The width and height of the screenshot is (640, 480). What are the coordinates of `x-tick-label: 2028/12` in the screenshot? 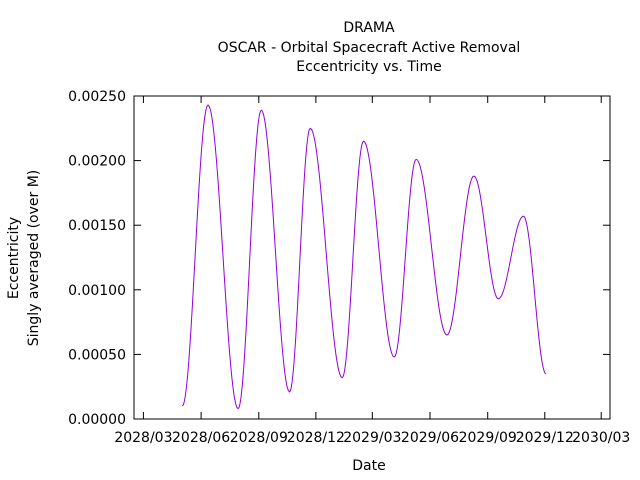 It's located at (316, 438).